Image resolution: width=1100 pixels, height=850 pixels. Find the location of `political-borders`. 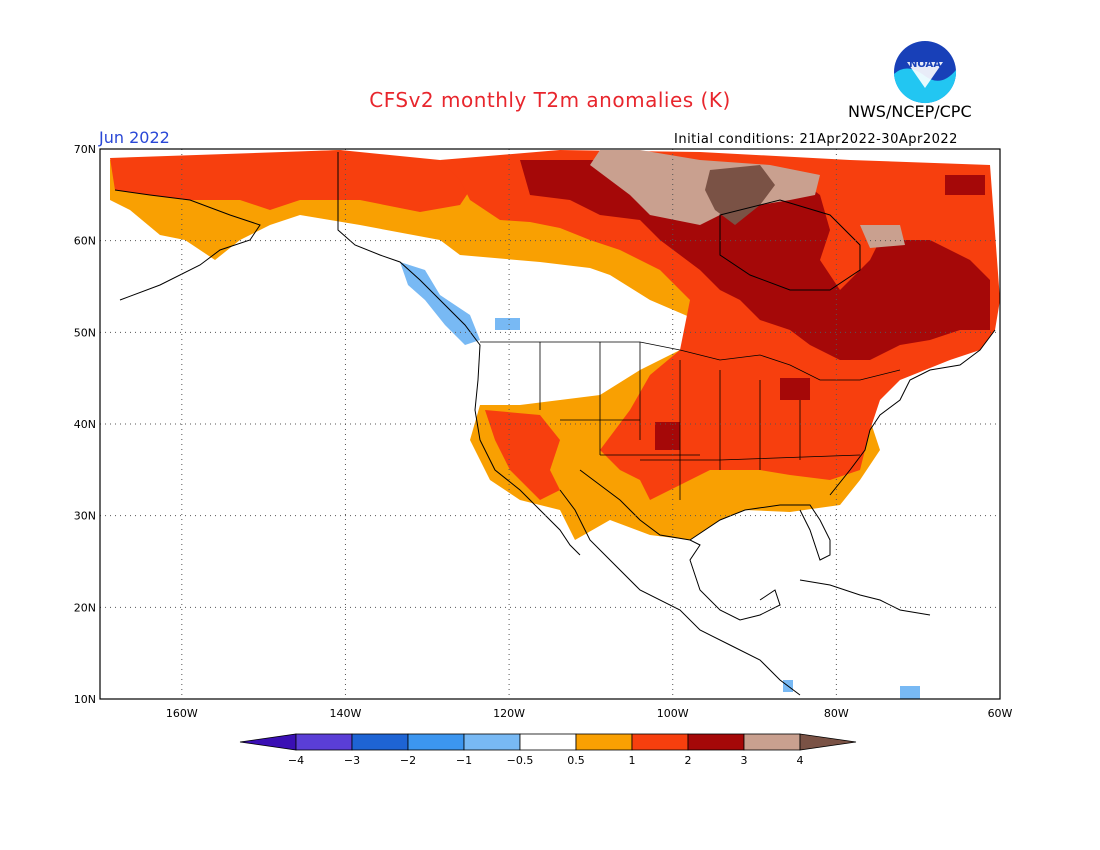

political-borders is located at coordinates (690, 420).